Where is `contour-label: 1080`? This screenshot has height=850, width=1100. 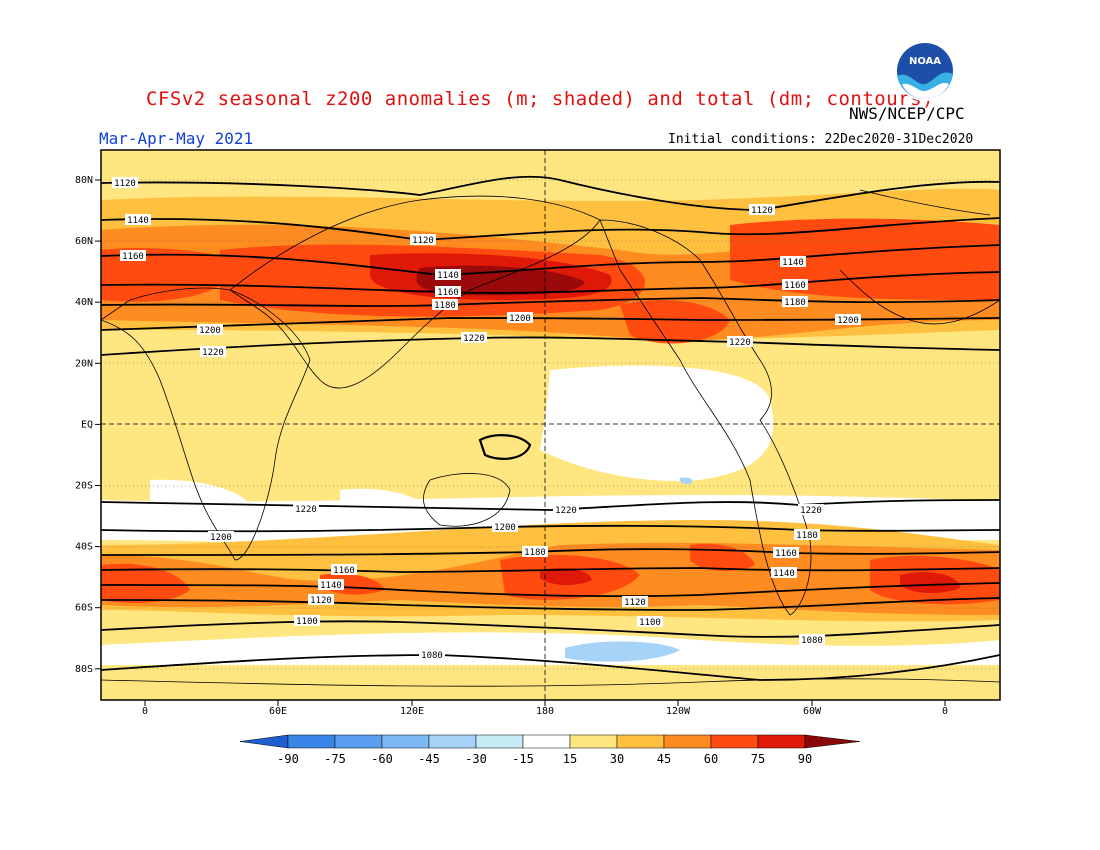 contour-label: 1080 is located at coordinates (812, 640).